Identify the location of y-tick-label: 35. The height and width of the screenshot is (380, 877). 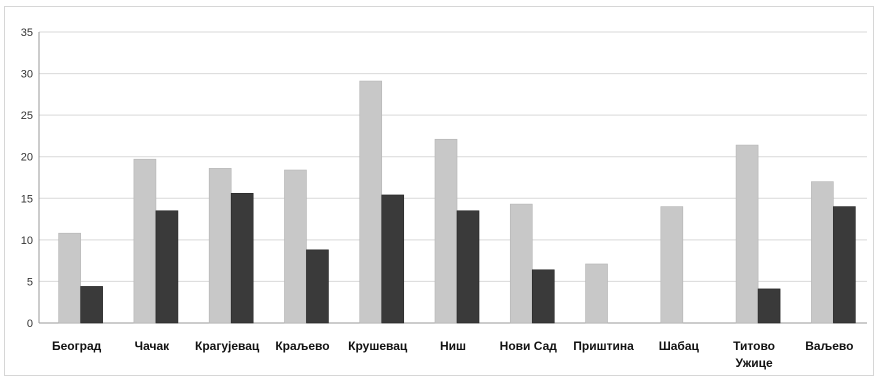
(27, 33).